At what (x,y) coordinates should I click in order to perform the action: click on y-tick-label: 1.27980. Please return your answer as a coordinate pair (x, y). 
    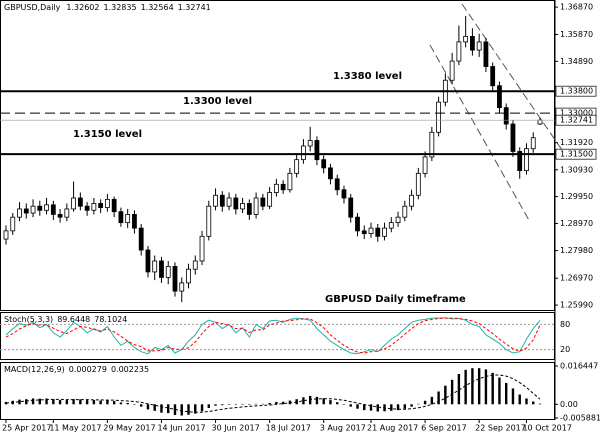
    Looking at the image, I should click on (576, 250).